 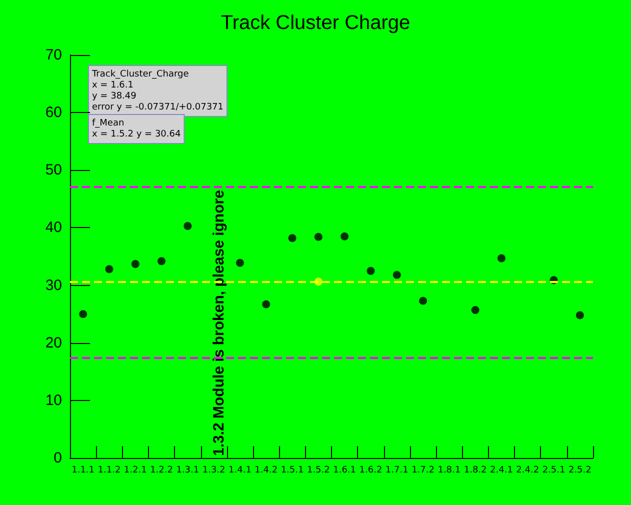 What do you see at coordinates (318, 471) in the screenshot?
I see `x-tick-label: 1.5.2` at bounding box center [318, 471].